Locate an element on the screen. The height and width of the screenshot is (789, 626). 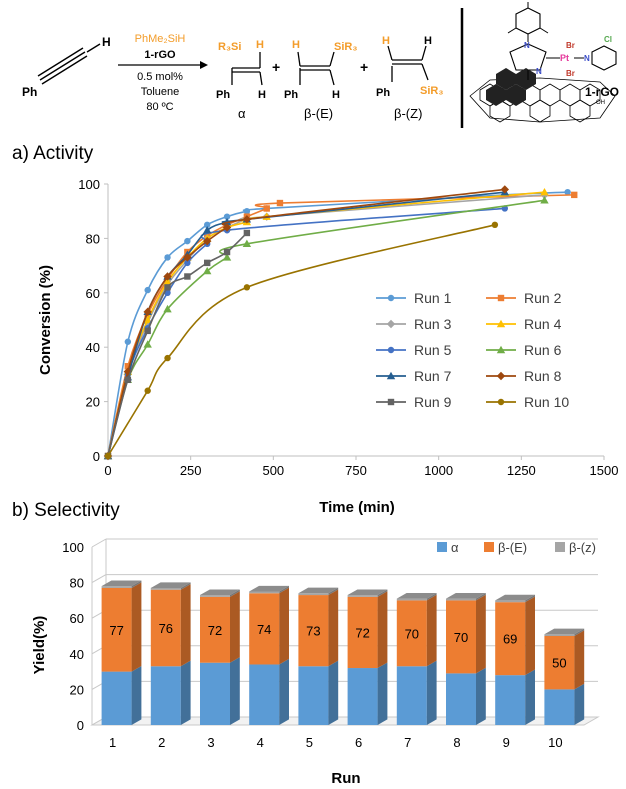
bar-data-label: 77 is located at coordinates (116, 630).